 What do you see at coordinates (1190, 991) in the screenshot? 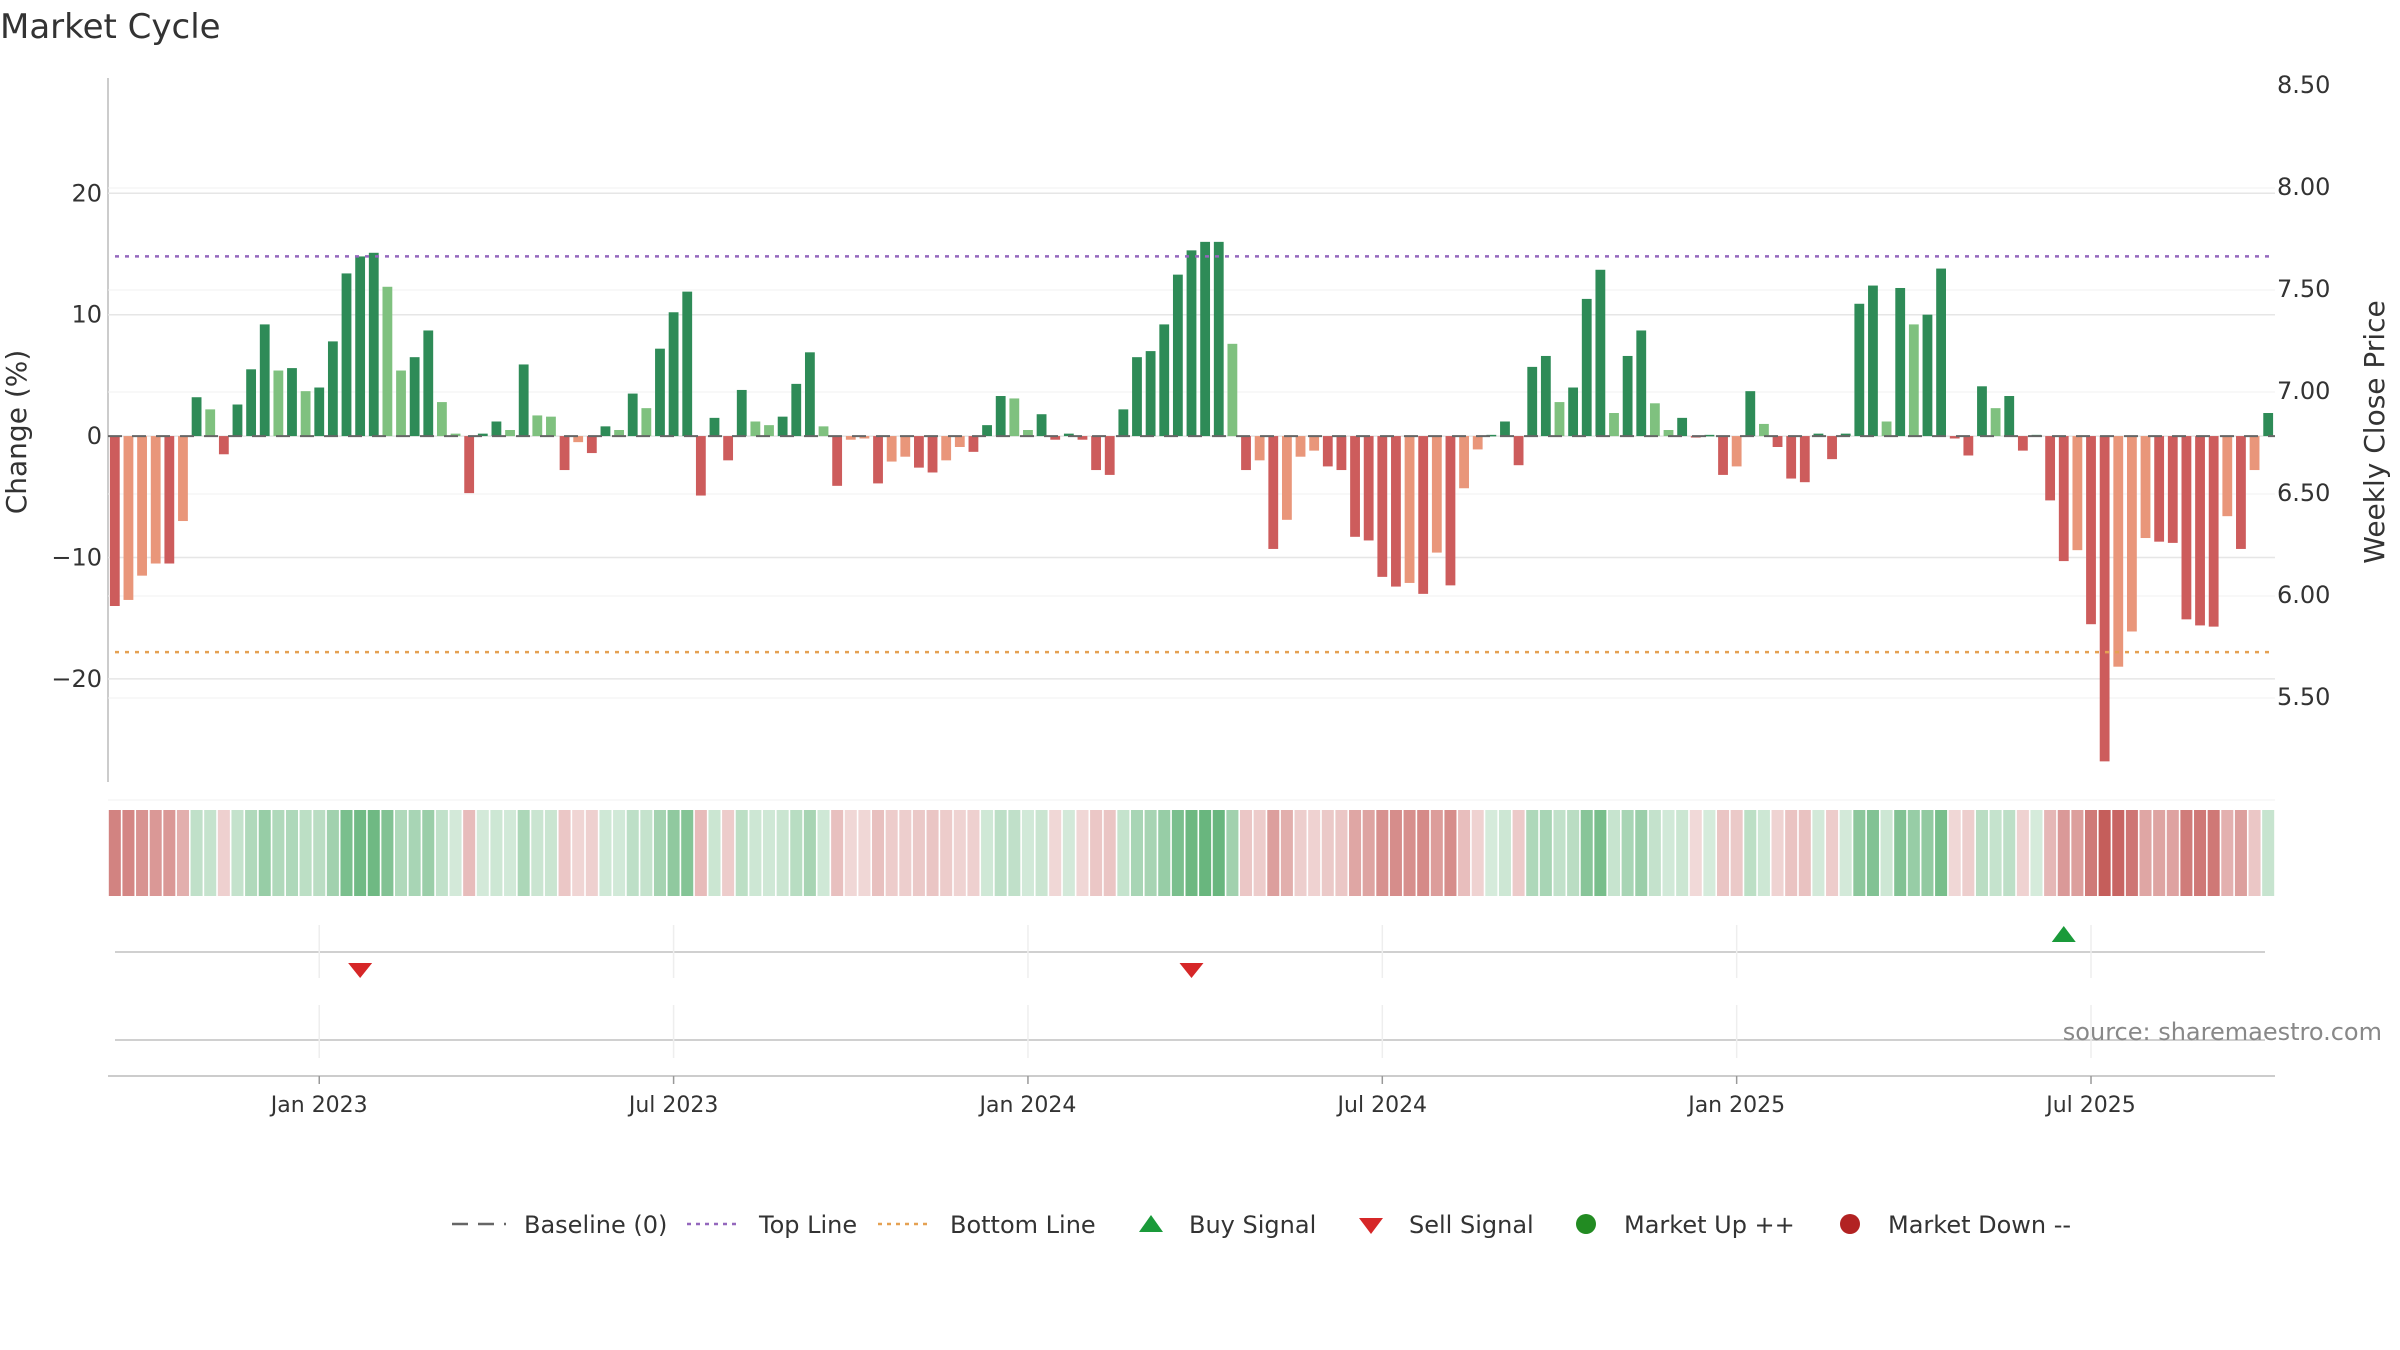
I see `signal-row` at bounding box center [1190, 991].